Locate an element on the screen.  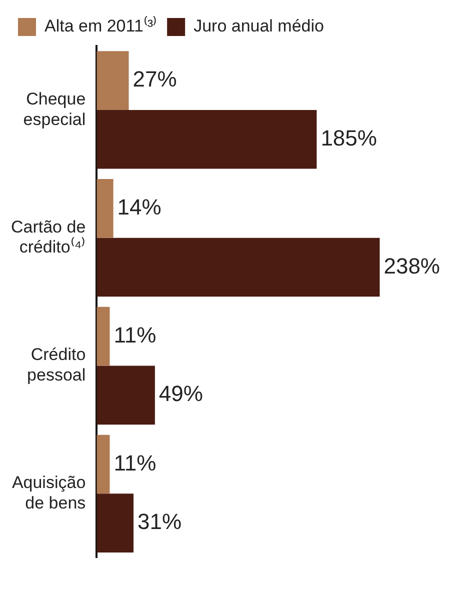
y-tick-label: Aquisição de bens is located at coordinates (49, 493).